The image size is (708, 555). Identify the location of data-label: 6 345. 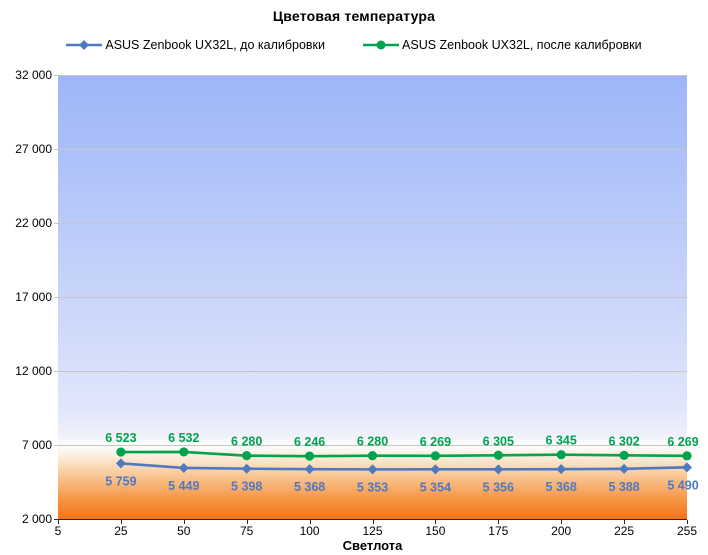
(561, 441).